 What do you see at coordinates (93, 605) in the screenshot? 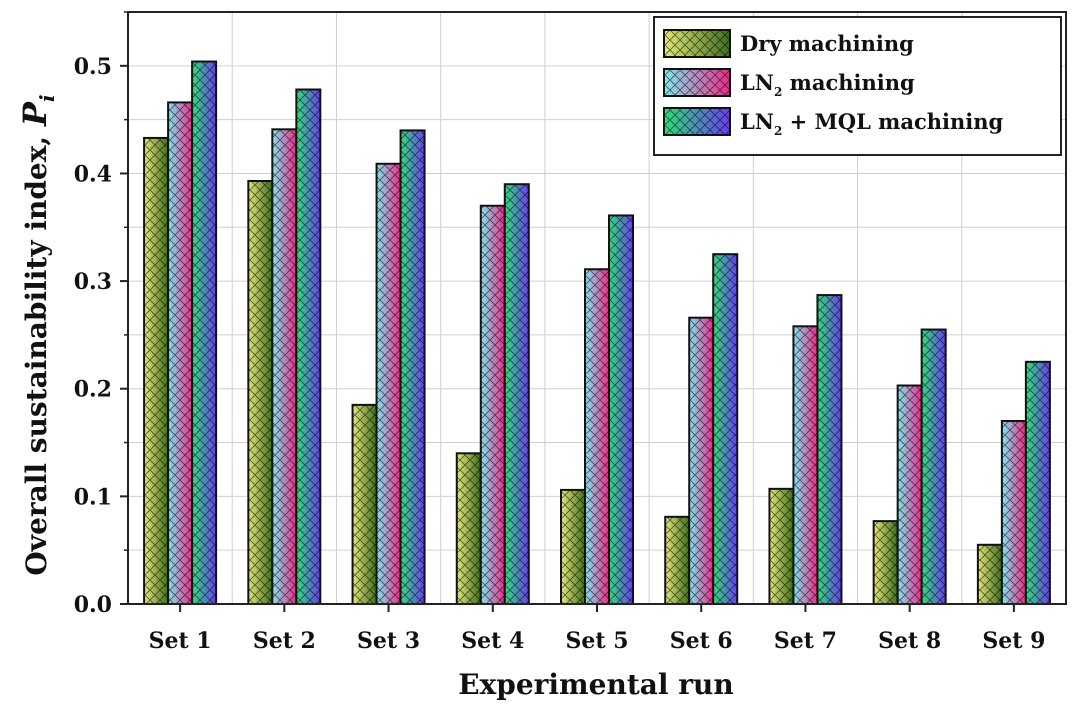
I see `y-tick-label: 0.0` at bounding box center [93, 605].